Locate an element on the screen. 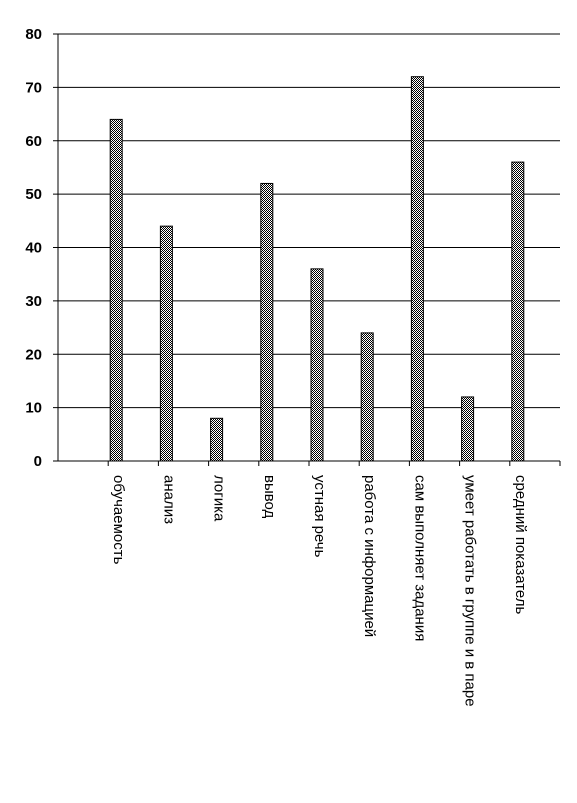 Image resolution: width=577 pixels, height=803 pixels. x-category-label-7: сам выполняет задания is located at coordinates (419, 558).